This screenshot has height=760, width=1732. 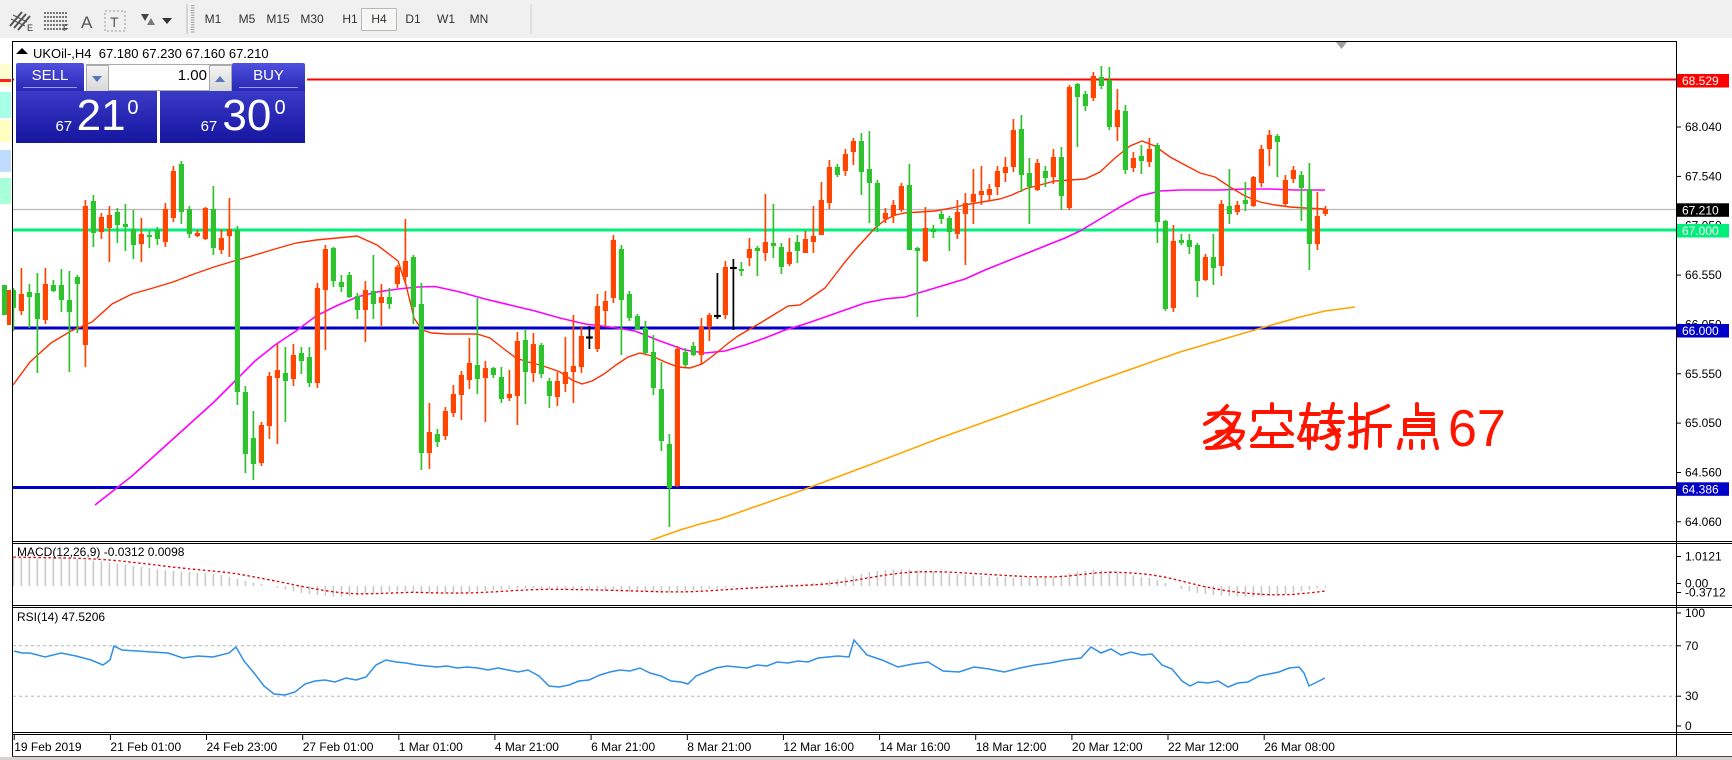 What do you see at coordinates (1703, 127) in the screenshot?
I see `svg-text: 68.040` at bounding box center [1703, 127].